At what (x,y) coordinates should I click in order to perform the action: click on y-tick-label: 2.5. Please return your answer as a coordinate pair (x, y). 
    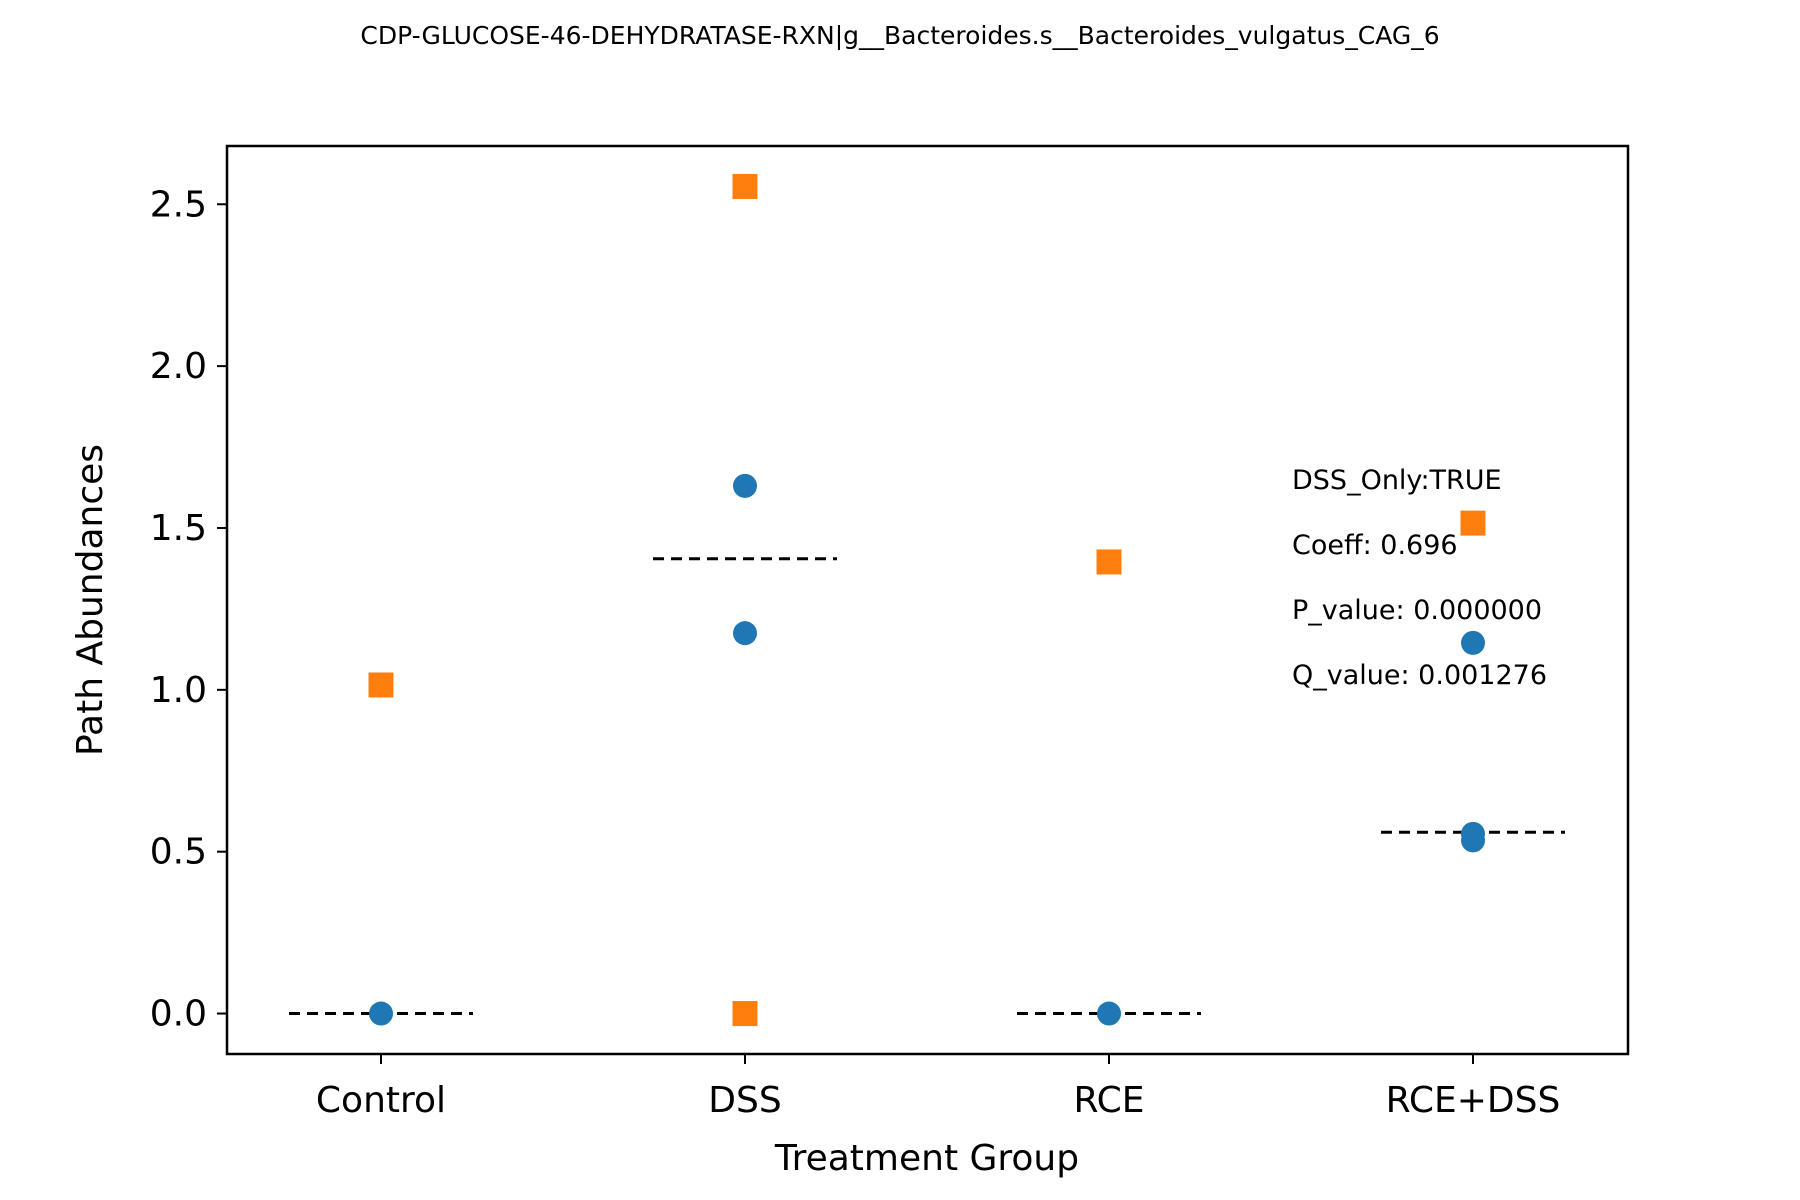
    Looking at the image, I should click on (178, 204).